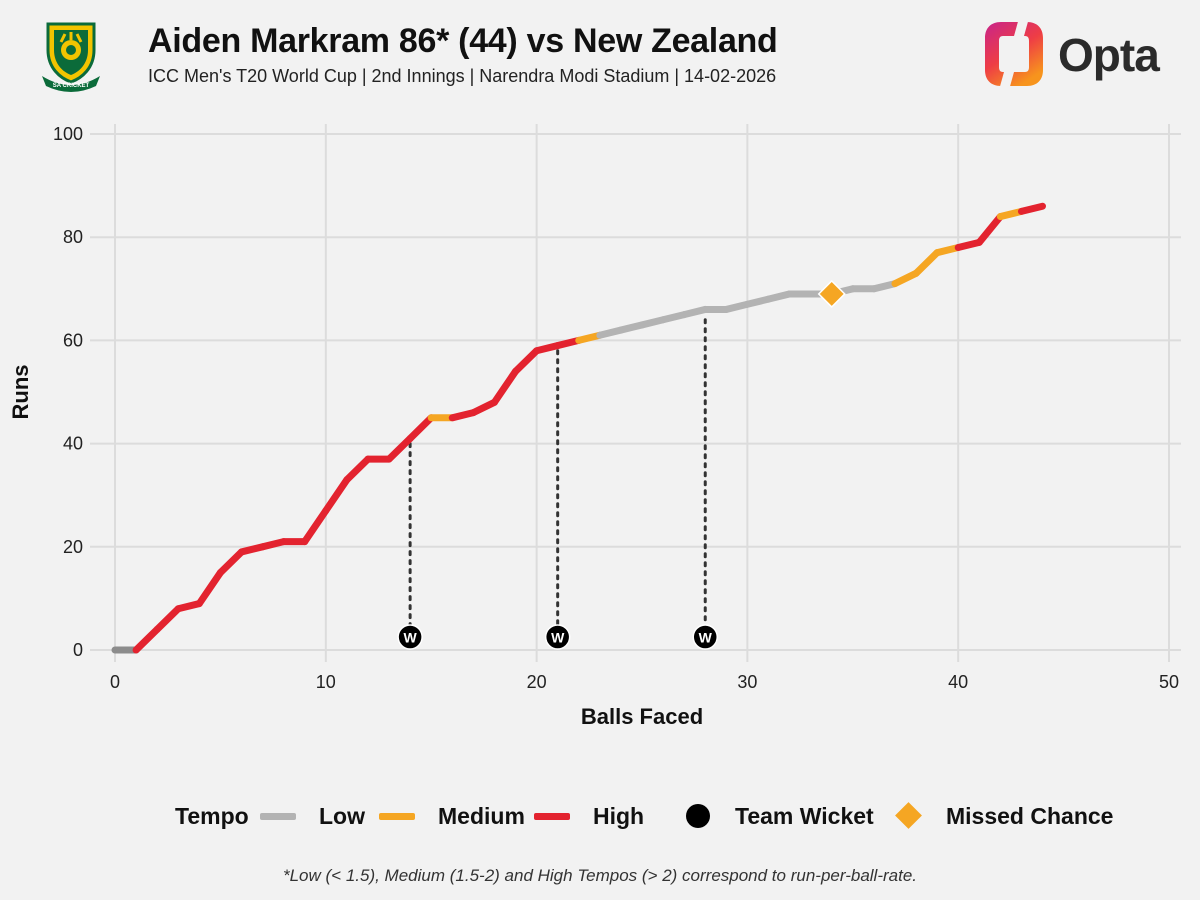 Image resolution: width=1200 pixels, height=900 pixels. I want to click on missed-chance-marker, so click(831, 294).